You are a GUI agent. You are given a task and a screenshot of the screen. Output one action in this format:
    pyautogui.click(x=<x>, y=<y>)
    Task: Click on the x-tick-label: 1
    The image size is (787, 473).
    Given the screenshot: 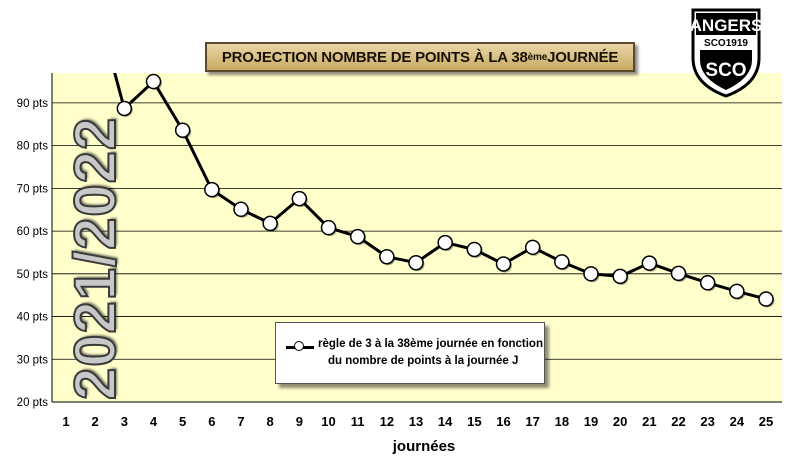 What is the action you would take?
    pyautogui.click(x=65, y=421)
    